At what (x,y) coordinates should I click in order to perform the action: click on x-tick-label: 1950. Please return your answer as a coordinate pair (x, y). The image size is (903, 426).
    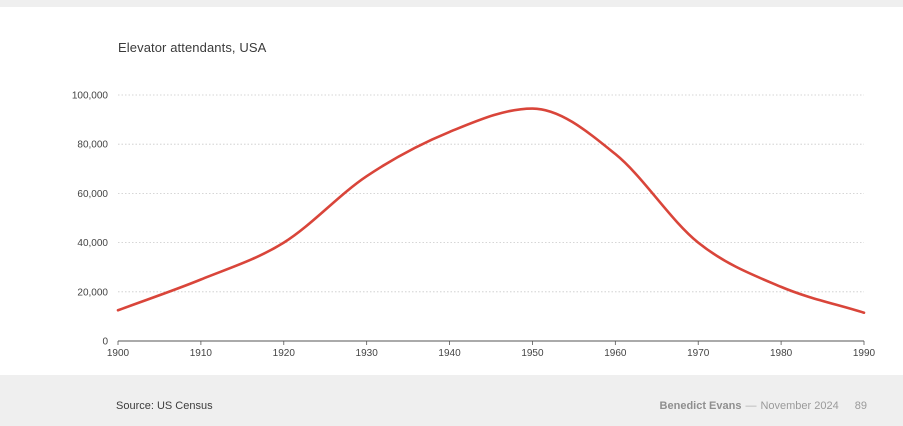
    Looking at the image, I should click on (532, 353).